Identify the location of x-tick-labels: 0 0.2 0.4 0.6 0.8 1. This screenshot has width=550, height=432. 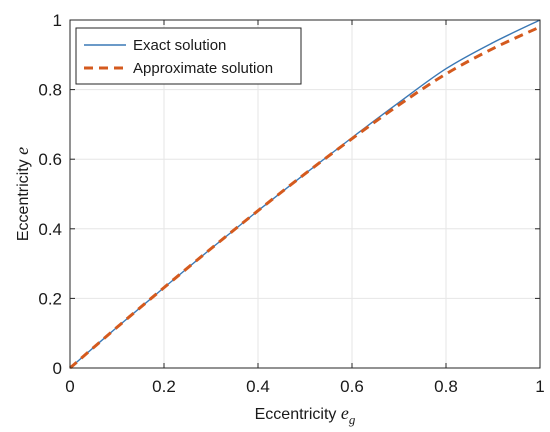
(304, 386).